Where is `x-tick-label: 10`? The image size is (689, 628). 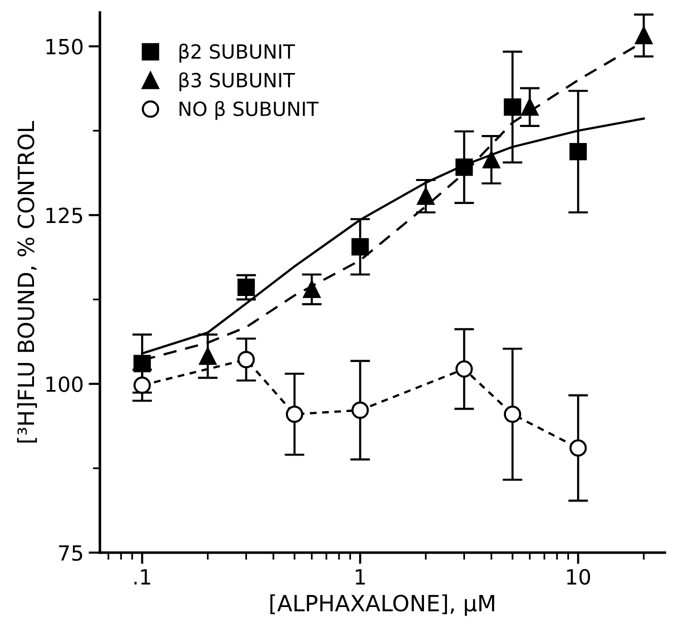
x-tick-label: 10 is located at coordinates (578, 576).